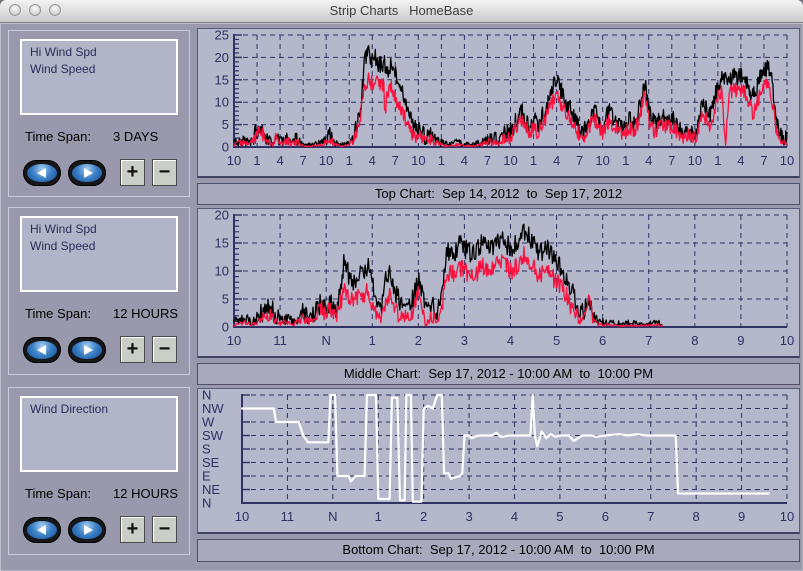 The width and height of the screenshot is (803, 571). What do you see at coordinates (213, 435) in the screenshot?
I see `svg-text: SW` at bounding box center [213, 435].